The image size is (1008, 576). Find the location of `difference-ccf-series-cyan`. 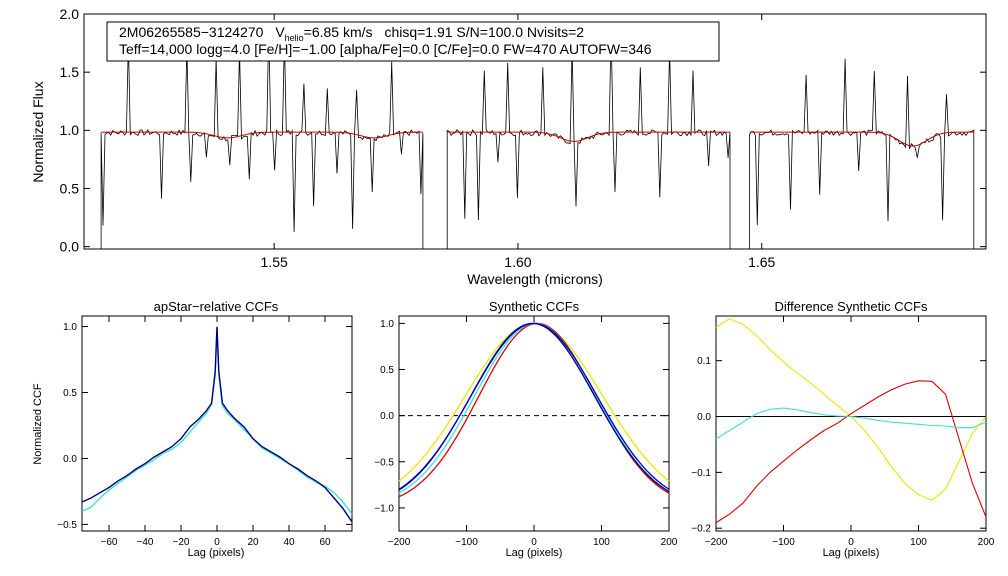

difference-ccf-series-cyan is located at coordinates (851, 423).